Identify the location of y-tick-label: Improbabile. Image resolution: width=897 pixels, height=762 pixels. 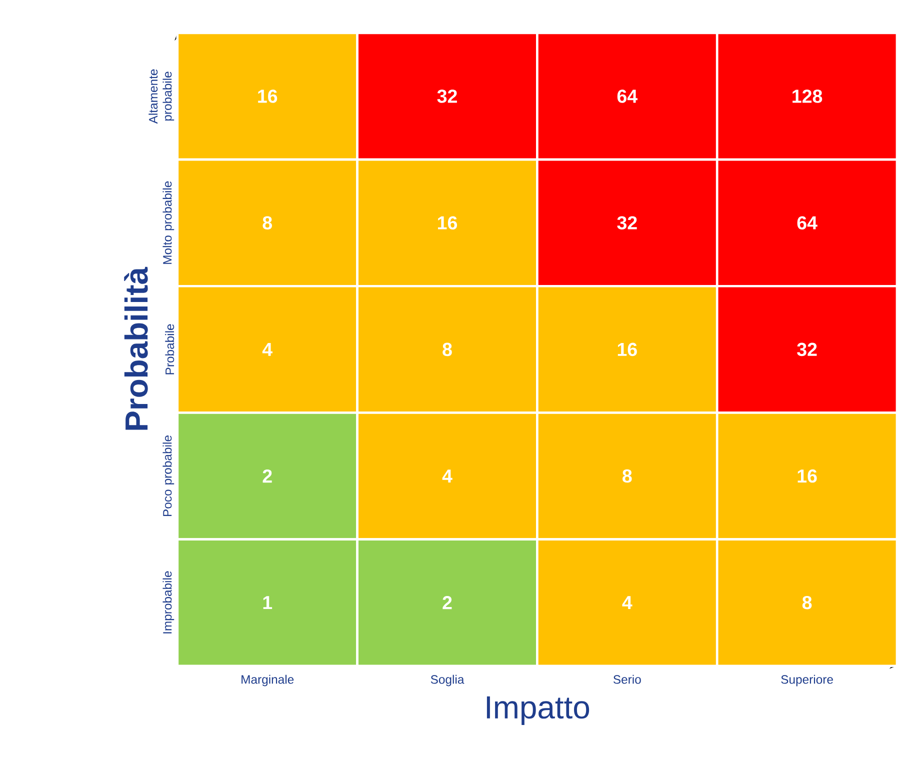
(168, 602).